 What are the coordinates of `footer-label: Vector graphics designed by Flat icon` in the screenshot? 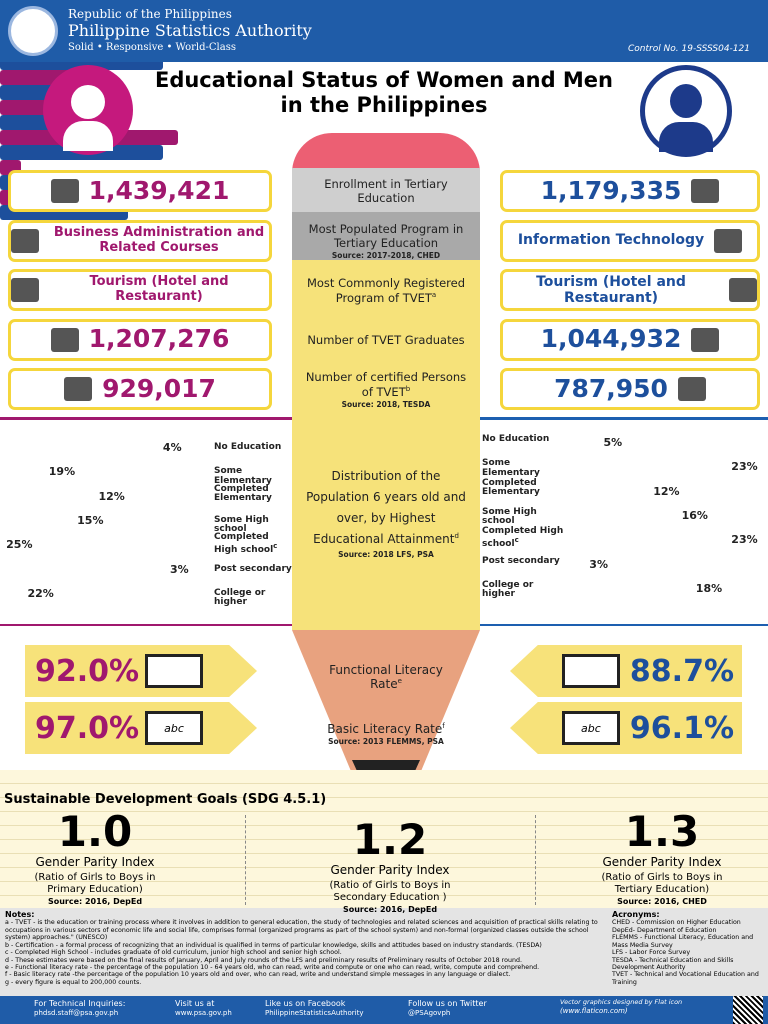 It's located at (621, 1002).